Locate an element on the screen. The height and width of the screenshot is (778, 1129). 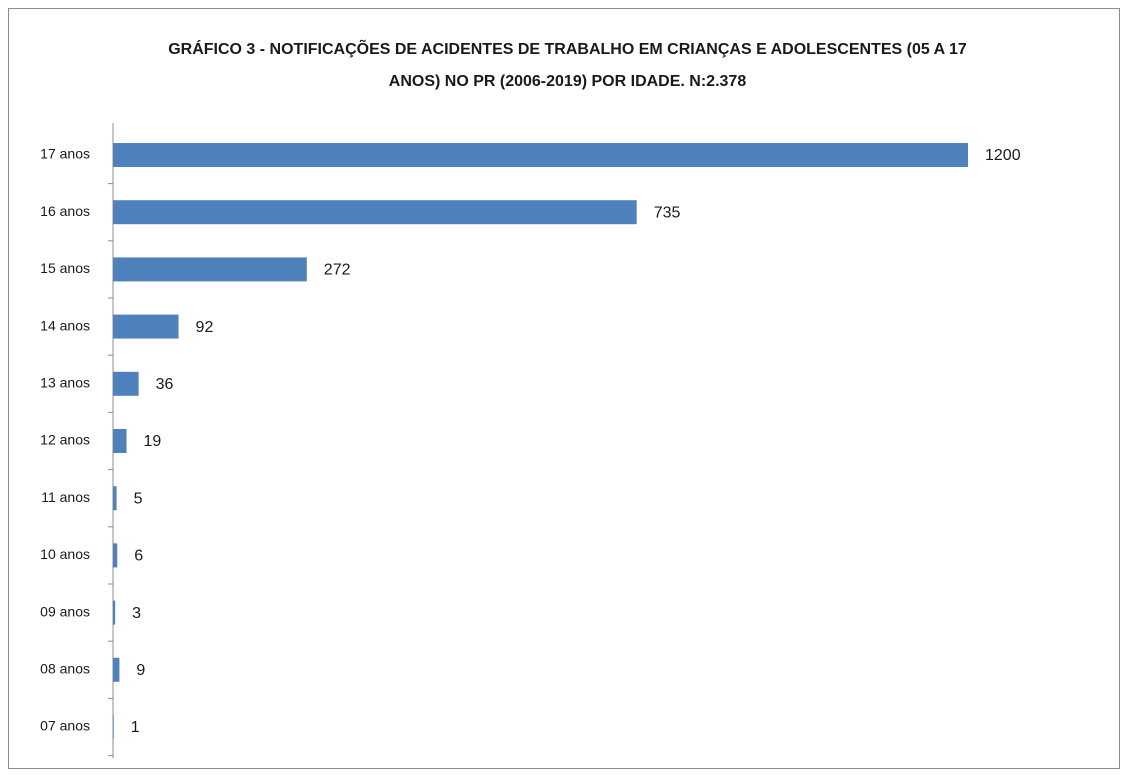
y-tick-label: 13 anos is located at coordinates (65, 383).